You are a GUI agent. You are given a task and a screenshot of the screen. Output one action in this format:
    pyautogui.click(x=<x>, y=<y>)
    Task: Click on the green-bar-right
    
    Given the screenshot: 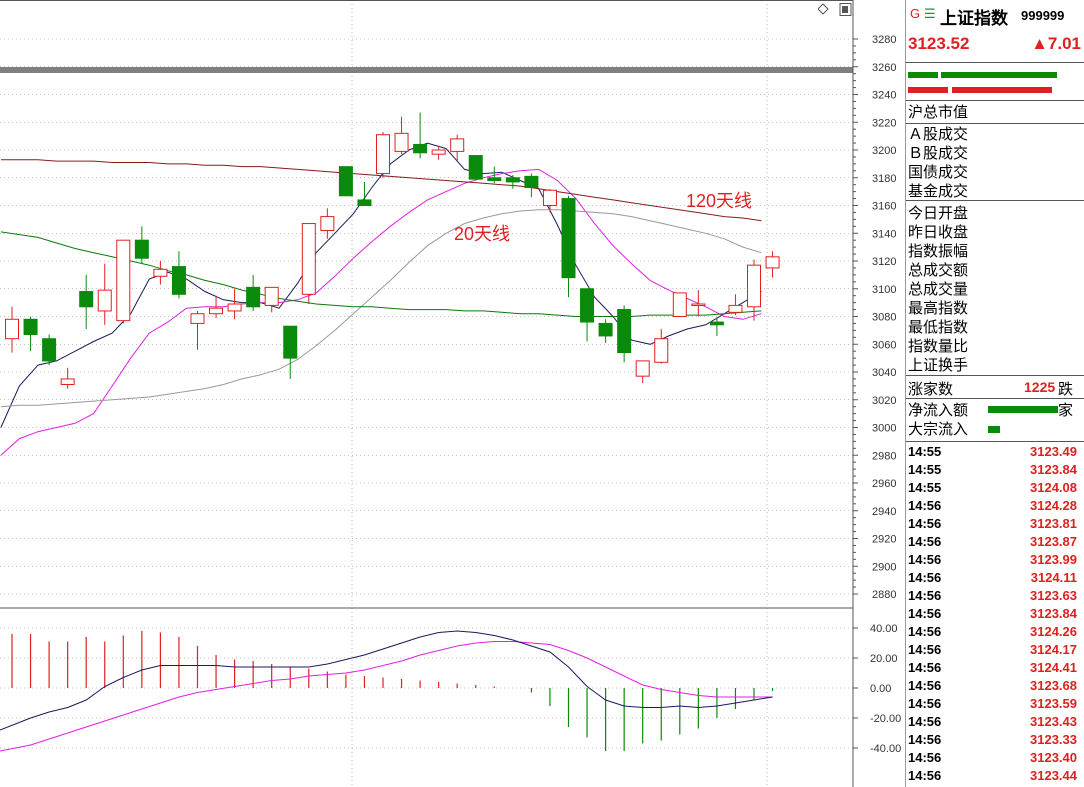 What is the action you would take?
    pyautogui.click(x=999, y=75)
    